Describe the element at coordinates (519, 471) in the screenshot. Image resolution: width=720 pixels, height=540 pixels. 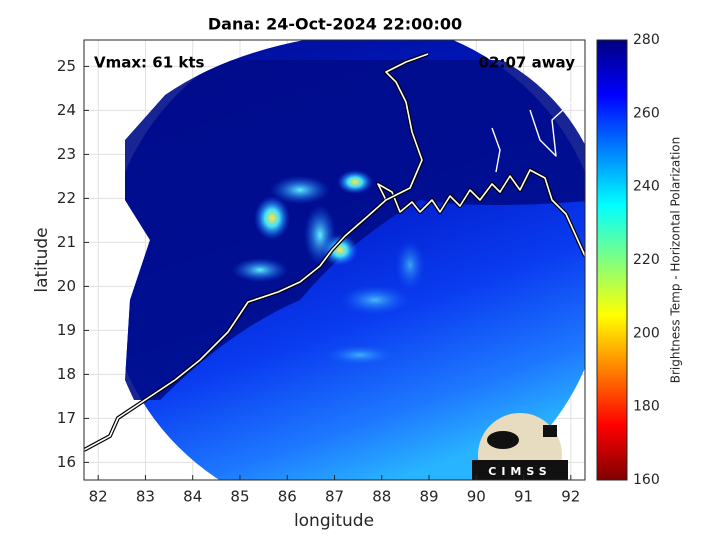
I see `logo-text: CIMSS` at that location.